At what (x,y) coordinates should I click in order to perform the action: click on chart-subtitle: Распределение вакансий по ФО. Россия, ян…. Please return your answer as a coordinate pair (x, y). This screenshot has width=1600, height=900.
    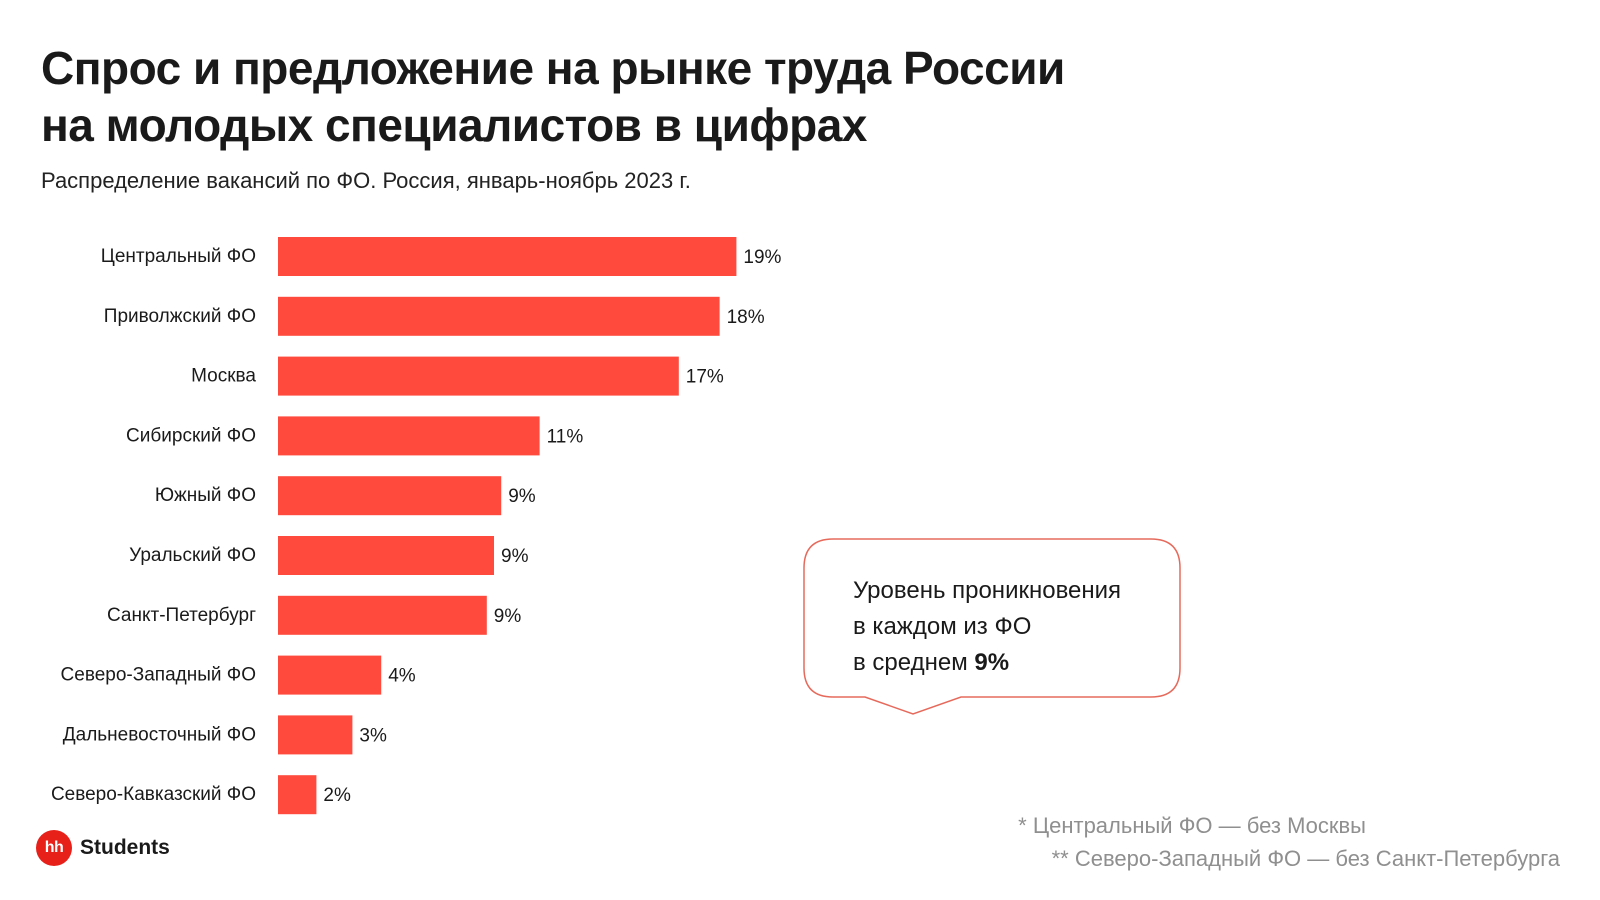
    Looking at the image, I should click on (366, 180).